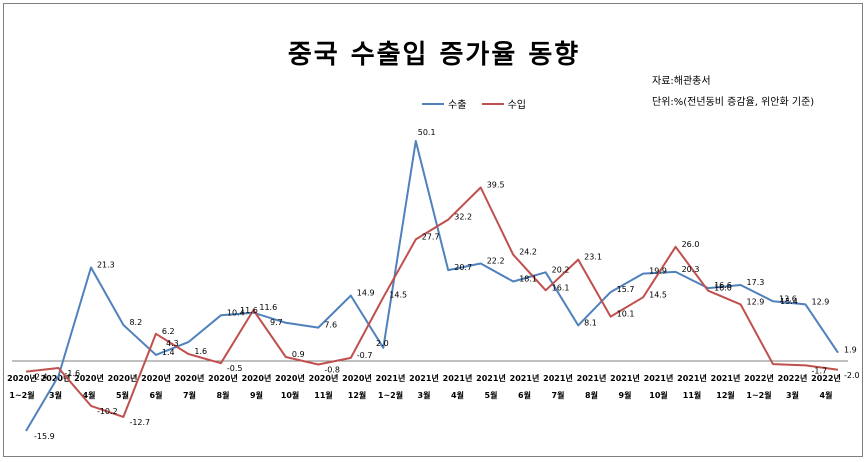 This screenshot has height=462, width=868. What do you see at coordinates (168, 331) in the screenshot?
I see `data-label-import: 6.2` at bounding box center [168, 331].